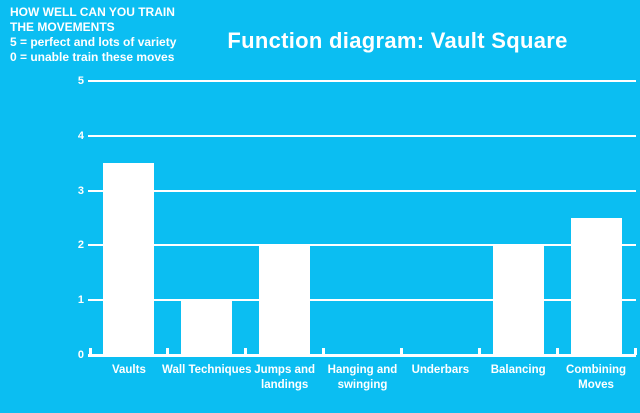 The width and height of the screenshot is (640, 413). Describe the element at coordinates (80, 355) in the screenshot. I see `y-axis-tick-label: 0` at that location.